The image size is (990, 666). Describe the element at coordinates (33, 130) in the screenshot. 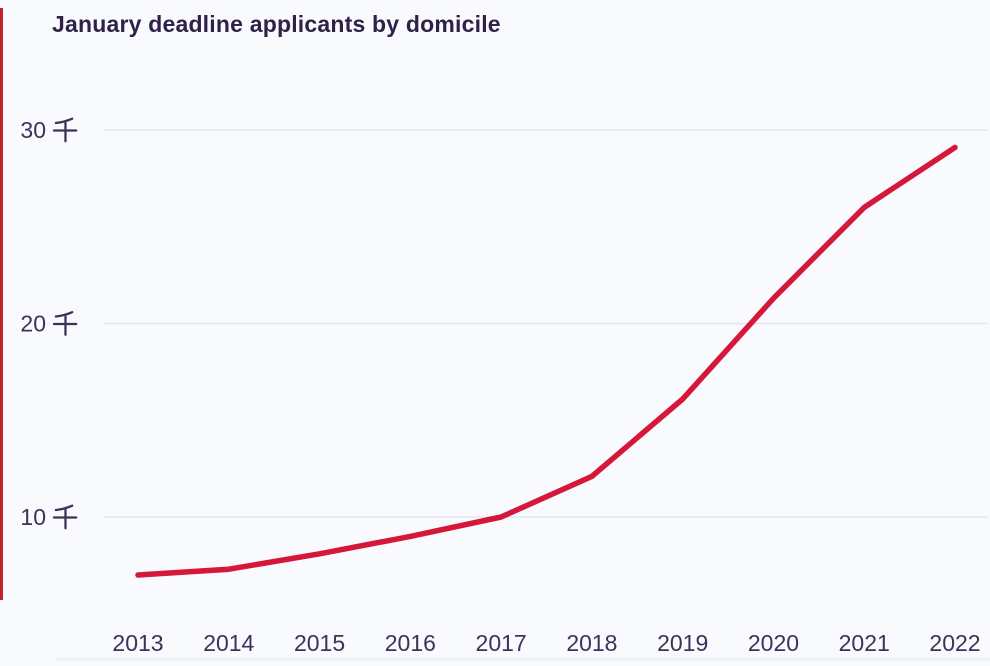

I see `y-tick-label: 30` at that location.